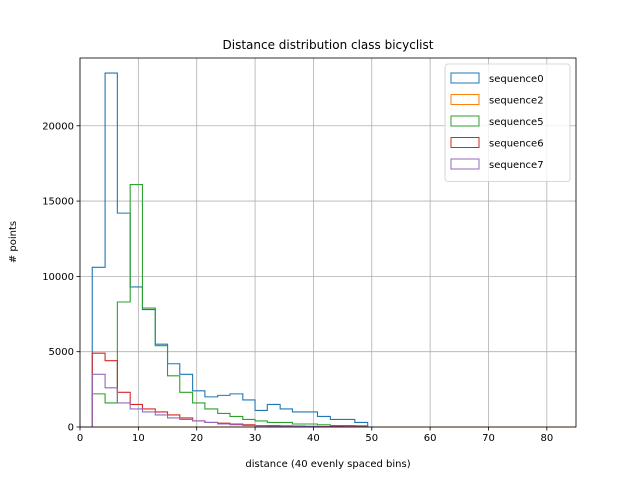 Image resolution: width=640 pixels, height=480 pixels. What do you see at coordinates (327, 464) in the screenshot?
I see `x-axis-label: distance (40 evenly spaced bins)` at bounding box center [327, 464].